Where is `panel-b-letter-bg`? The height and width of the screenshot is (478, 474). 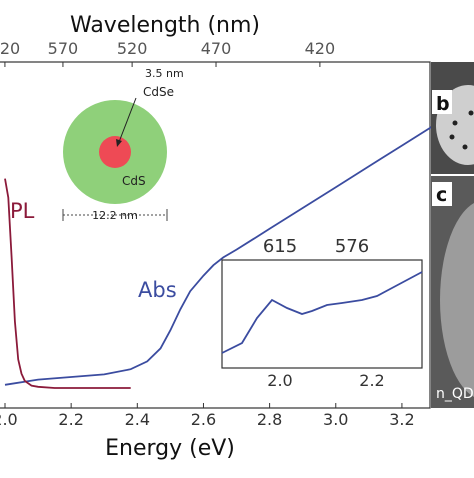 panel-b-letter-bg is located at coordinates (442, 102).